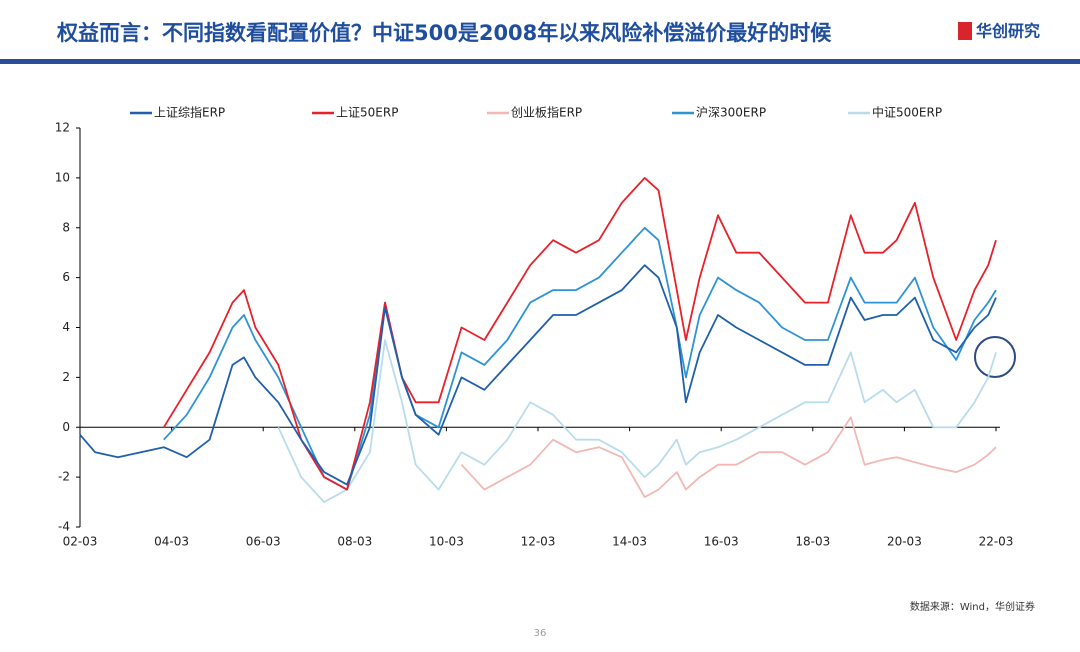  Describe the element at coordinates (367, 113) in the screenshot. I see `legend-label: 上证50ERP` at that location.